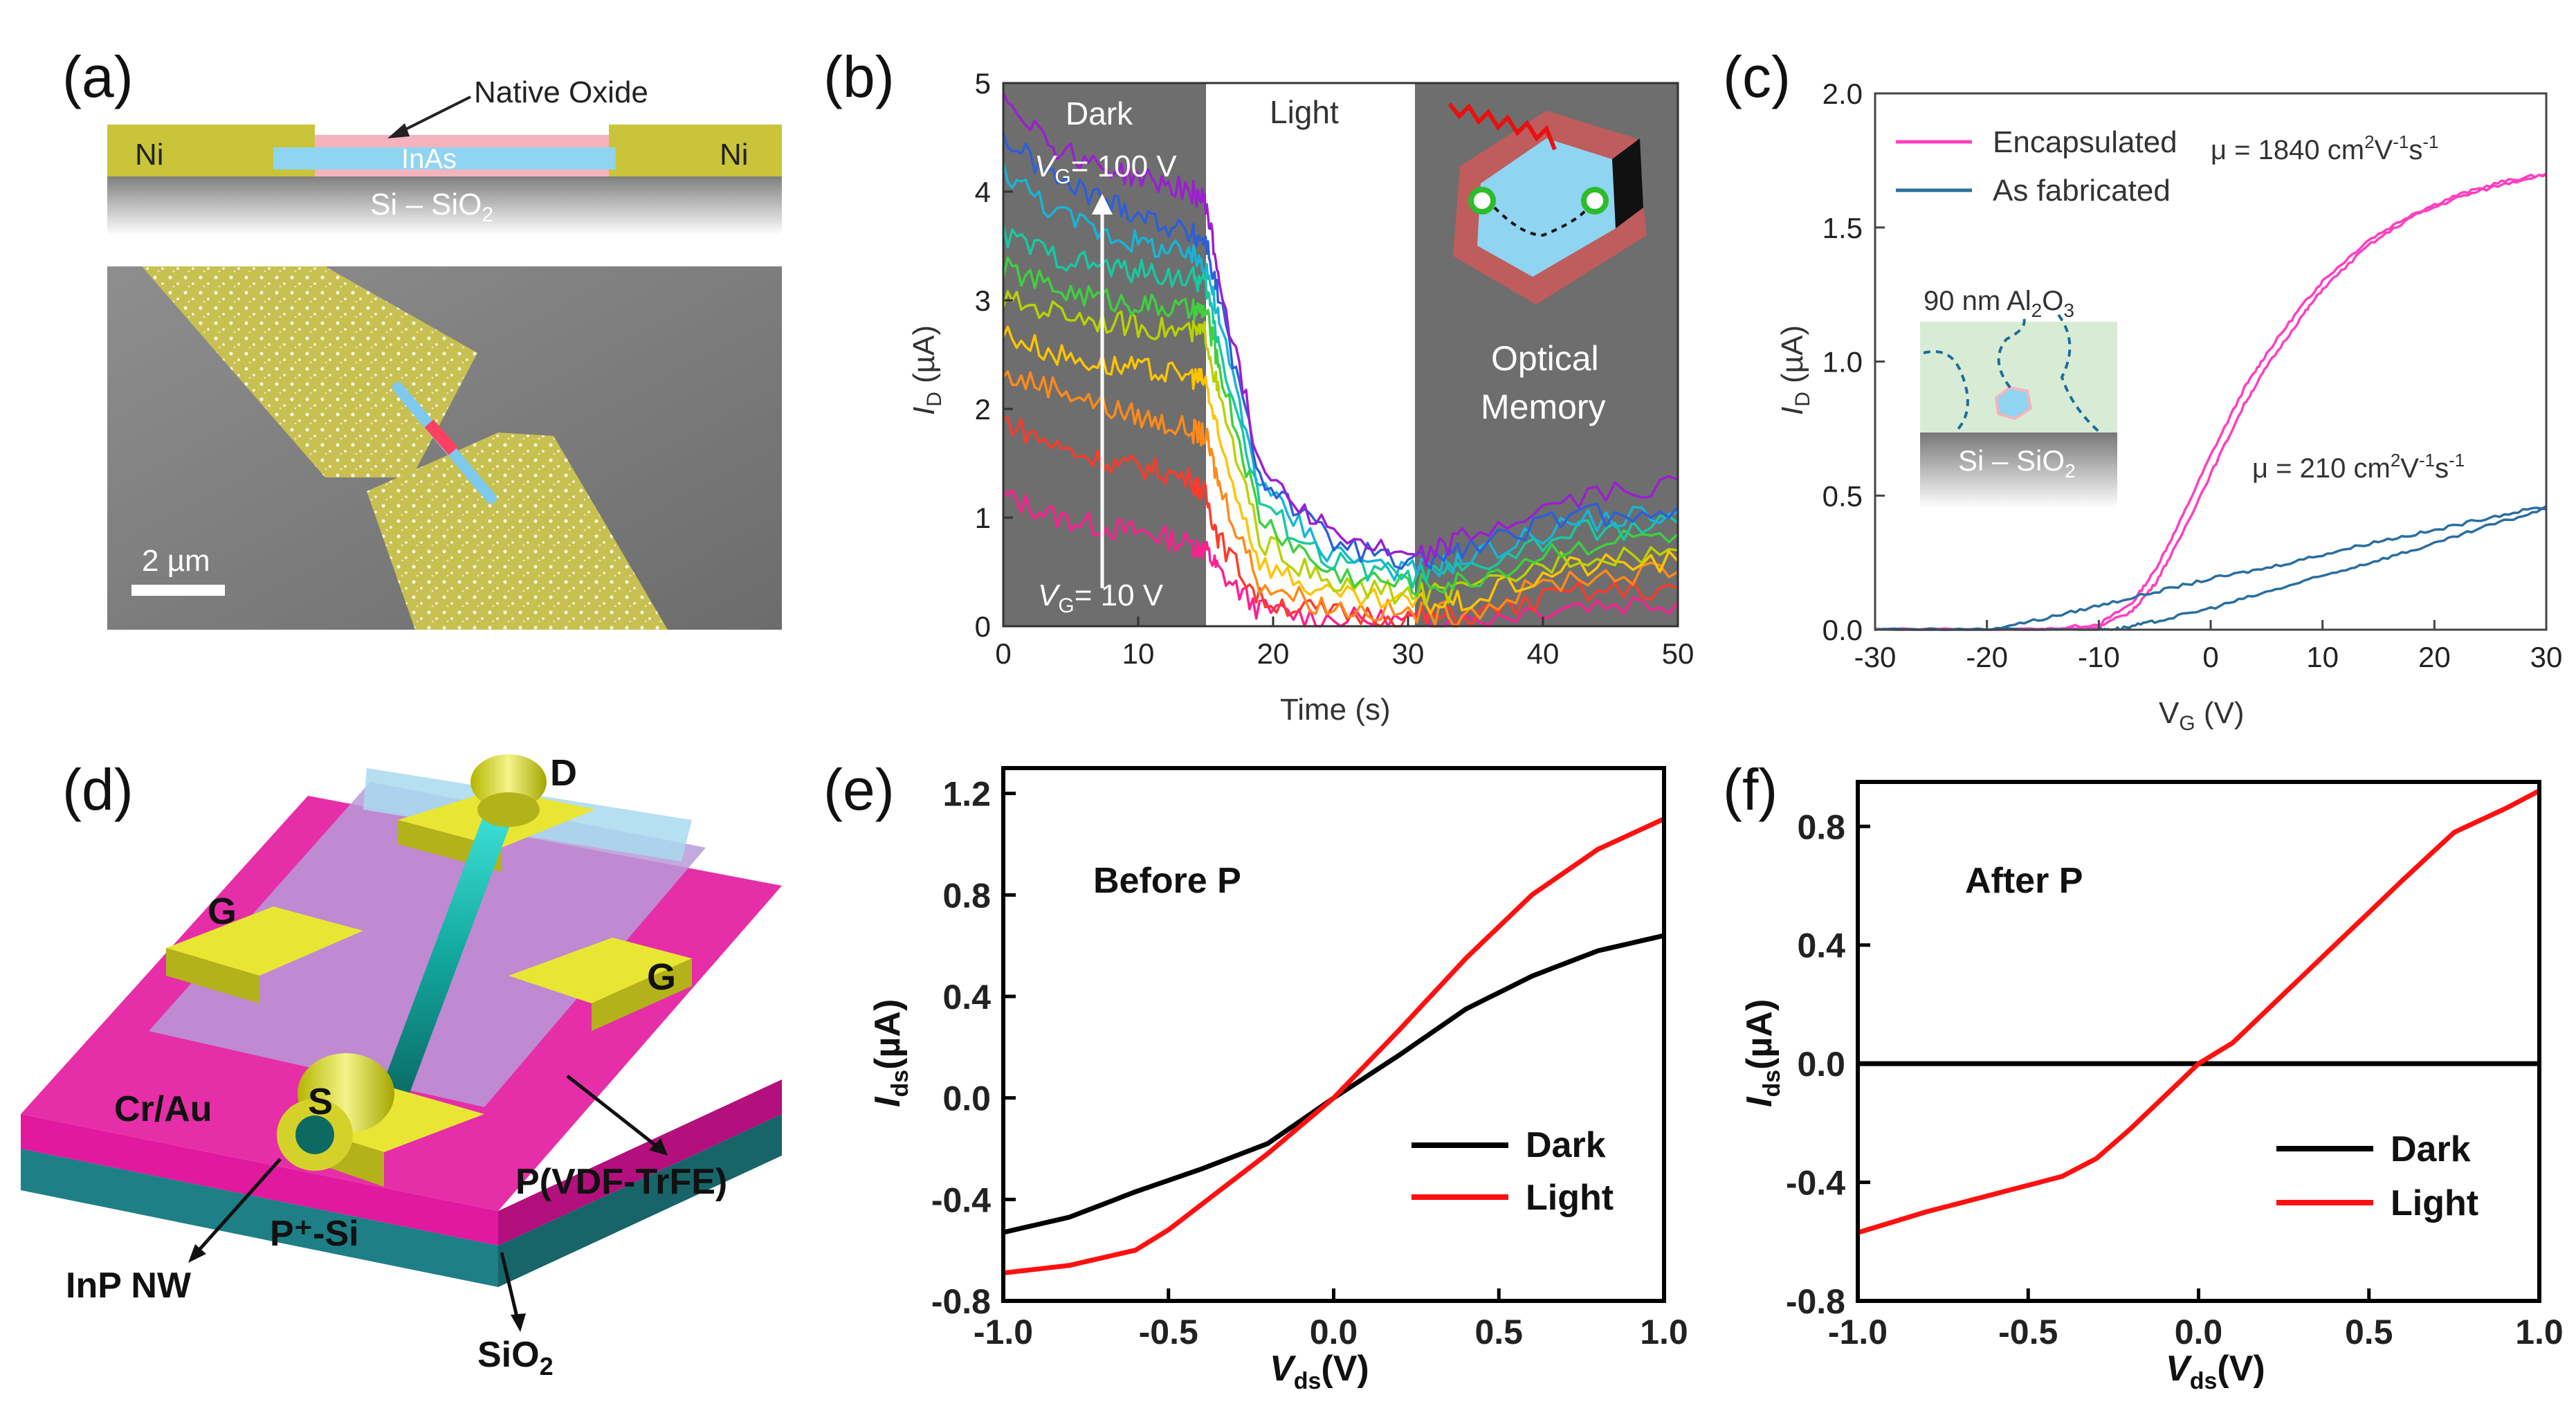  Describe the element at coordinates (2085, 142) in the screenshot. I see `legend-encapsulated-label: Encapsulated` at that location.